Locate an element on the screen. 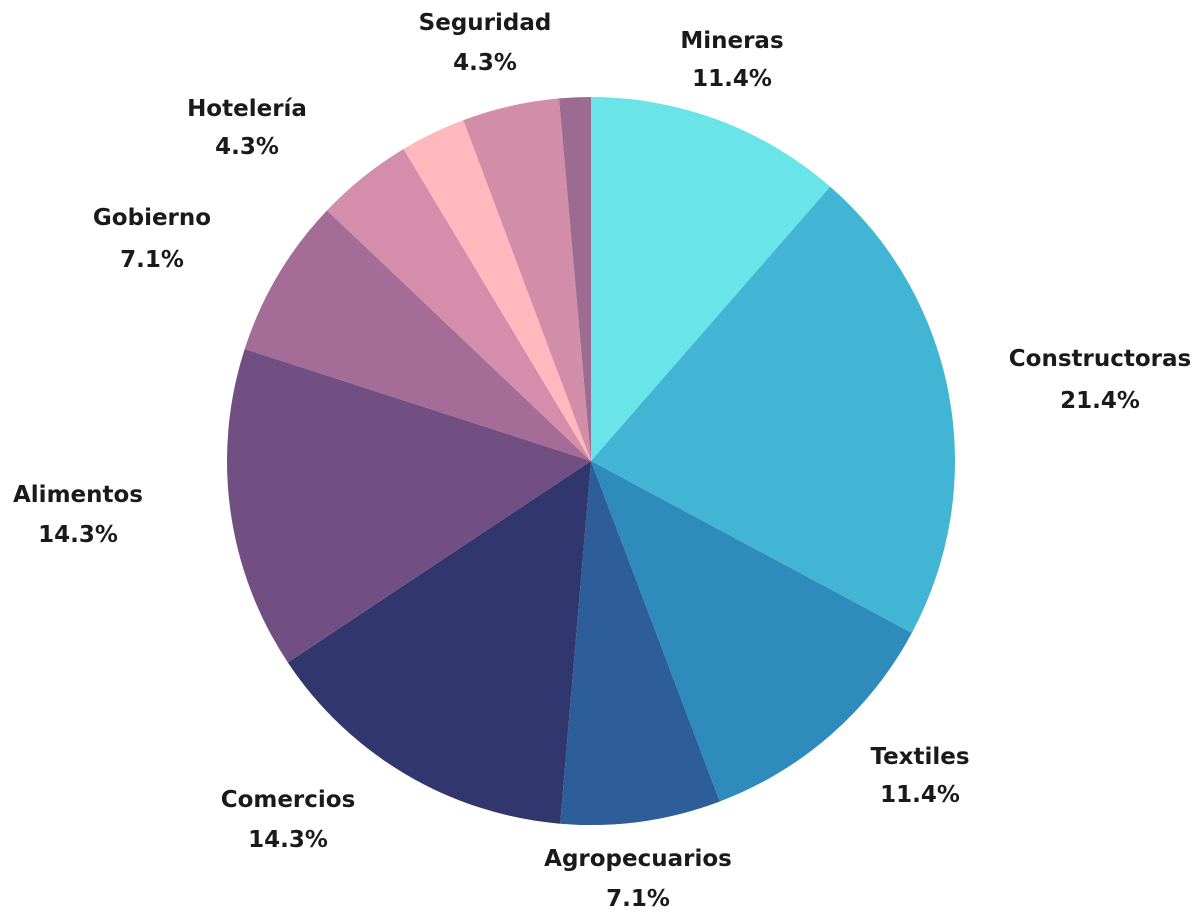  pie-slice-alimentos is located at coordinates (408, 505).